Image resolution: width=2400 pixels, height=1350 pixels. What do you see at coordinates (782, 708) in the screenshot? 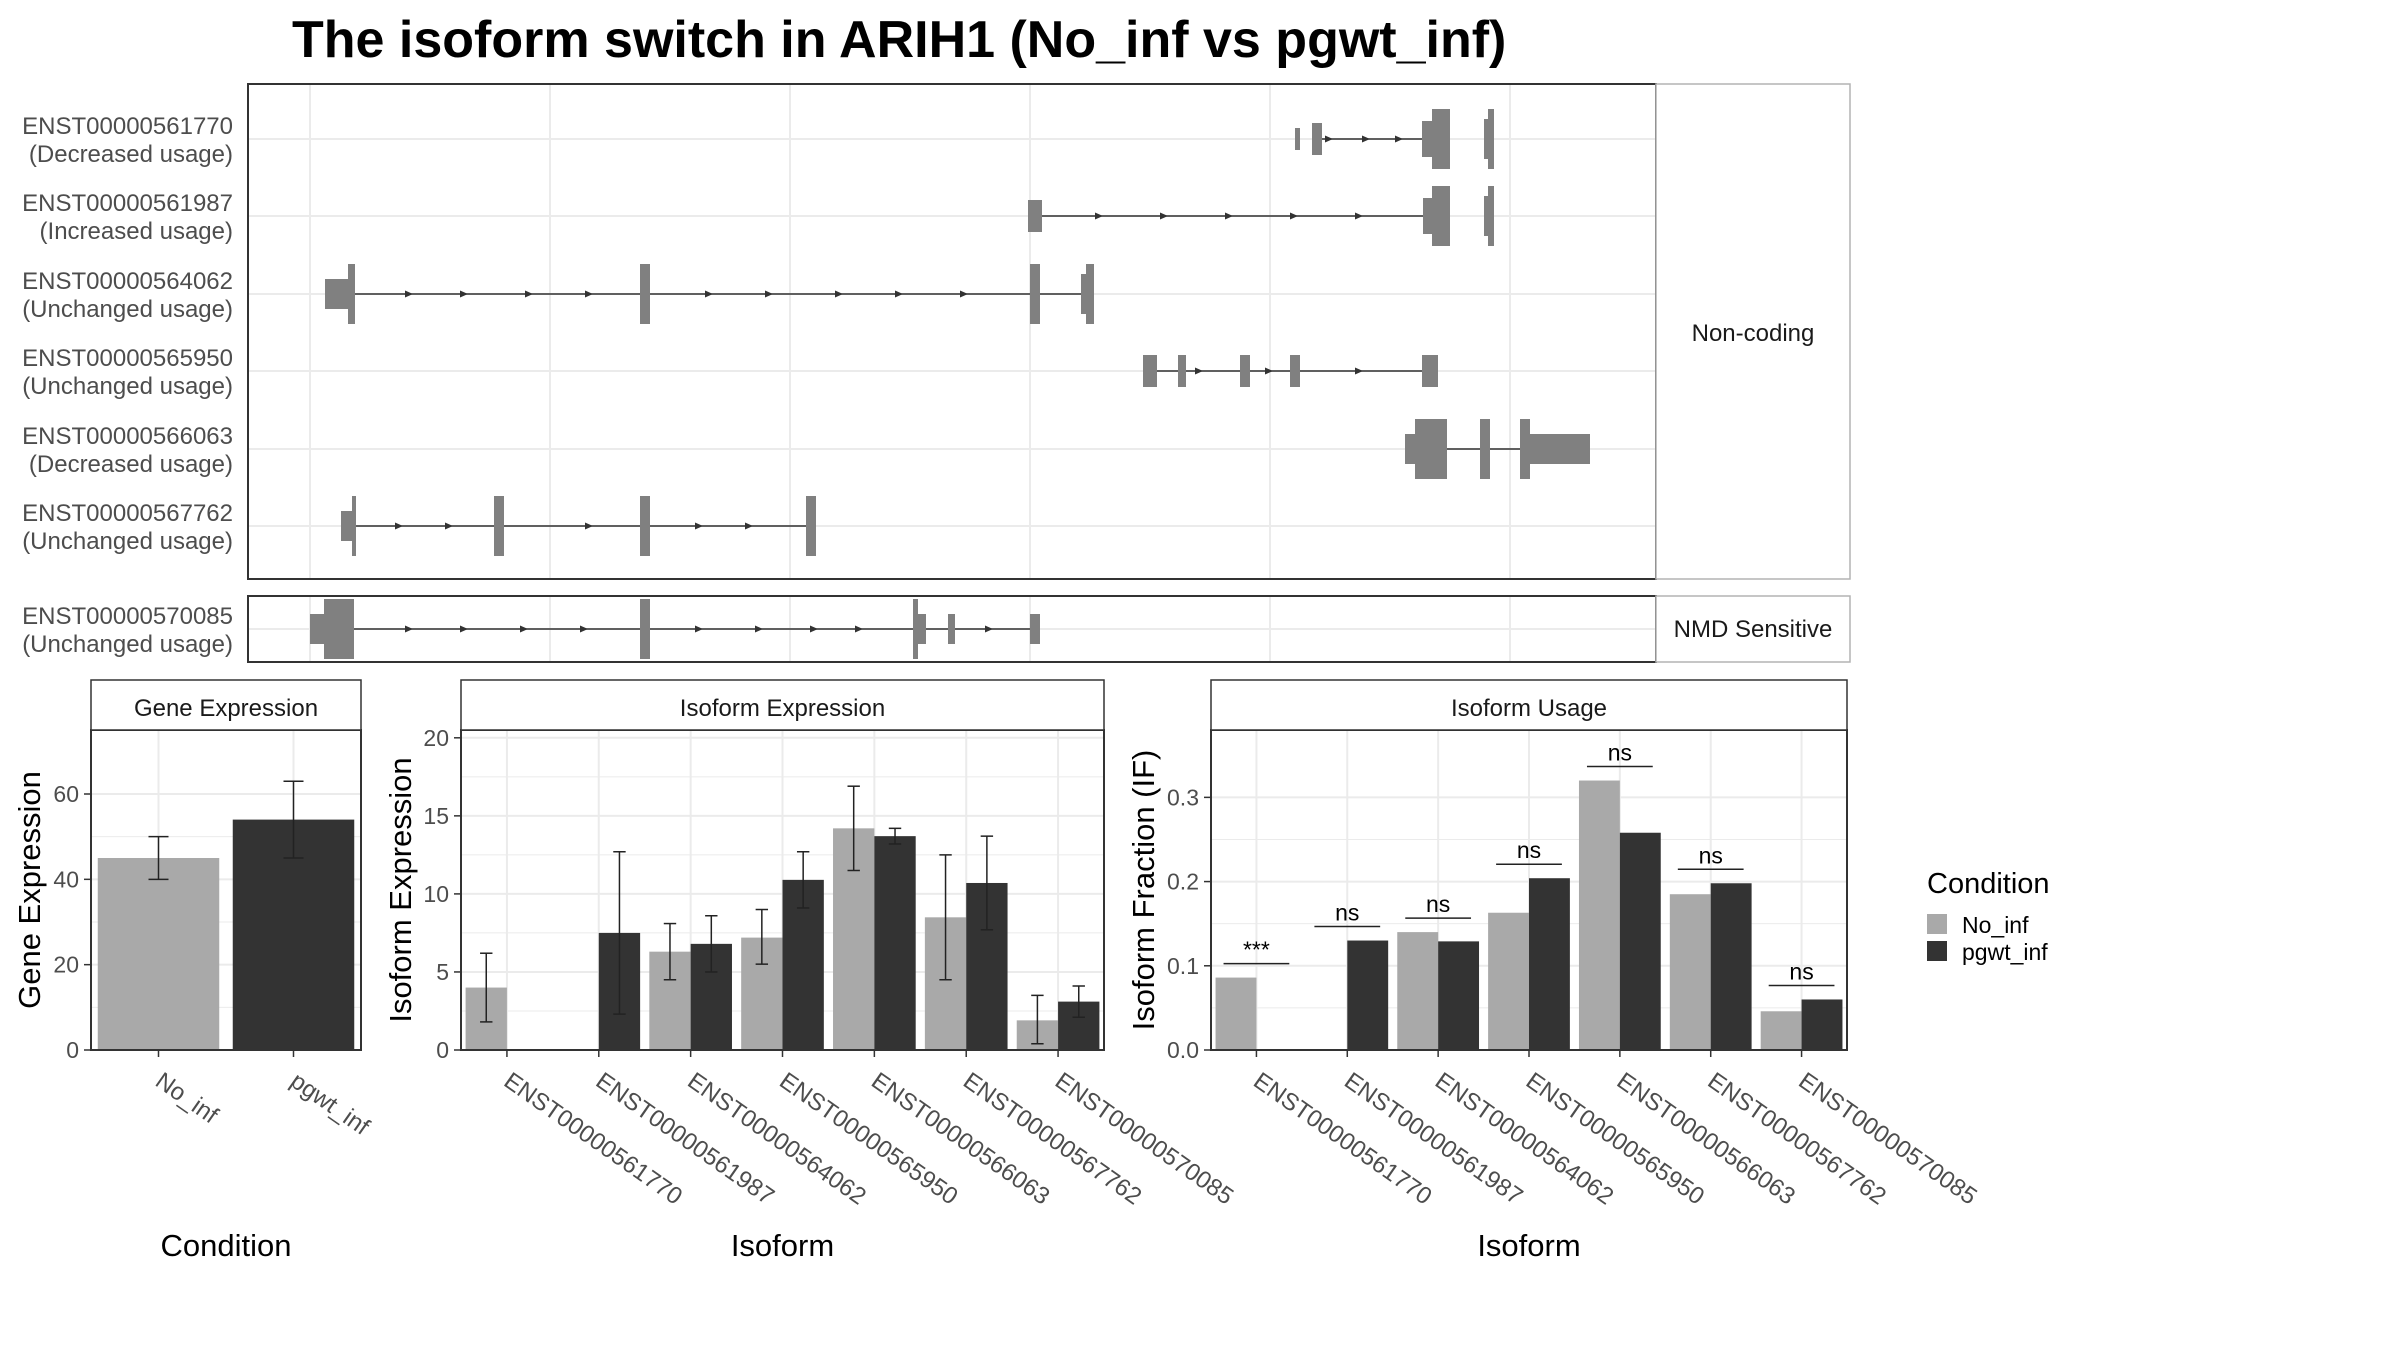
I see `isoform-expression-strip-title: Isoform Expression` at bounding box center [782, 708].